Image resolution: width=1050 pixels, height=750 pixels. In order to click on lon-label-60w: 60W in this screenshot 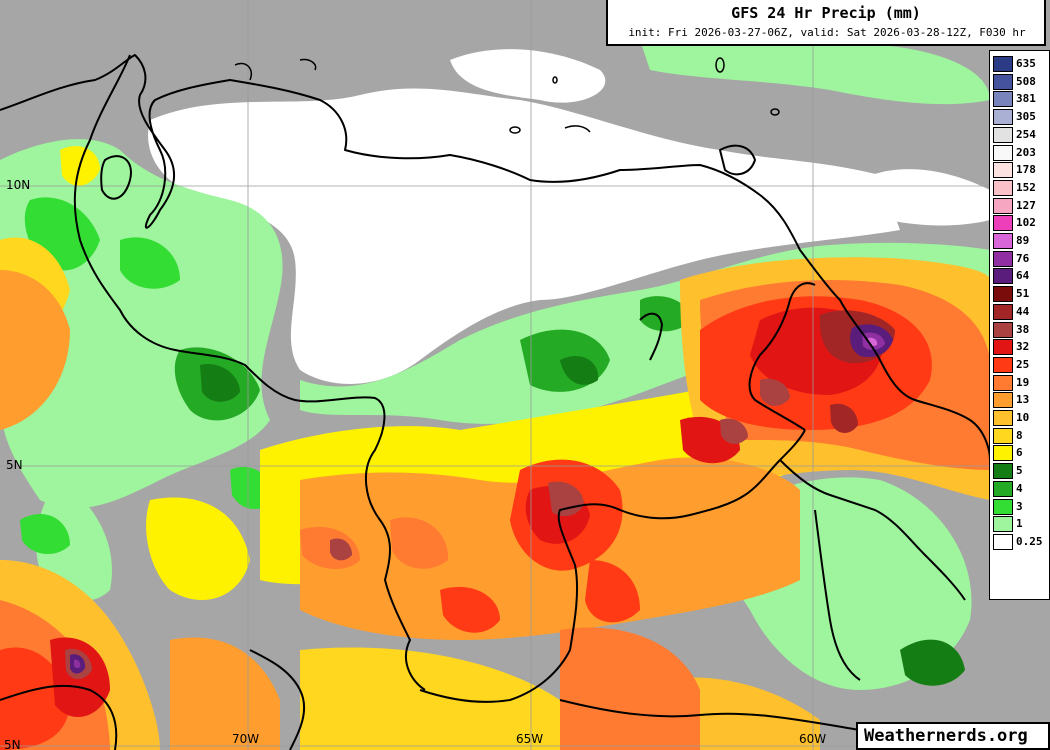, I will do `click(813, 739)`.